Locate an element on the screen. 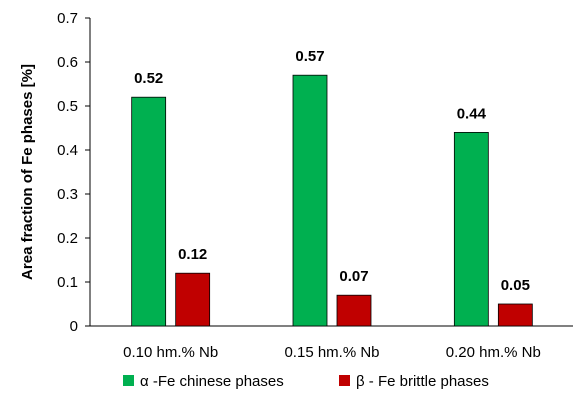 The width and height of the screenshot is (573, 397). y-tick-label: 0.1 is located at coordinates (67, 282).